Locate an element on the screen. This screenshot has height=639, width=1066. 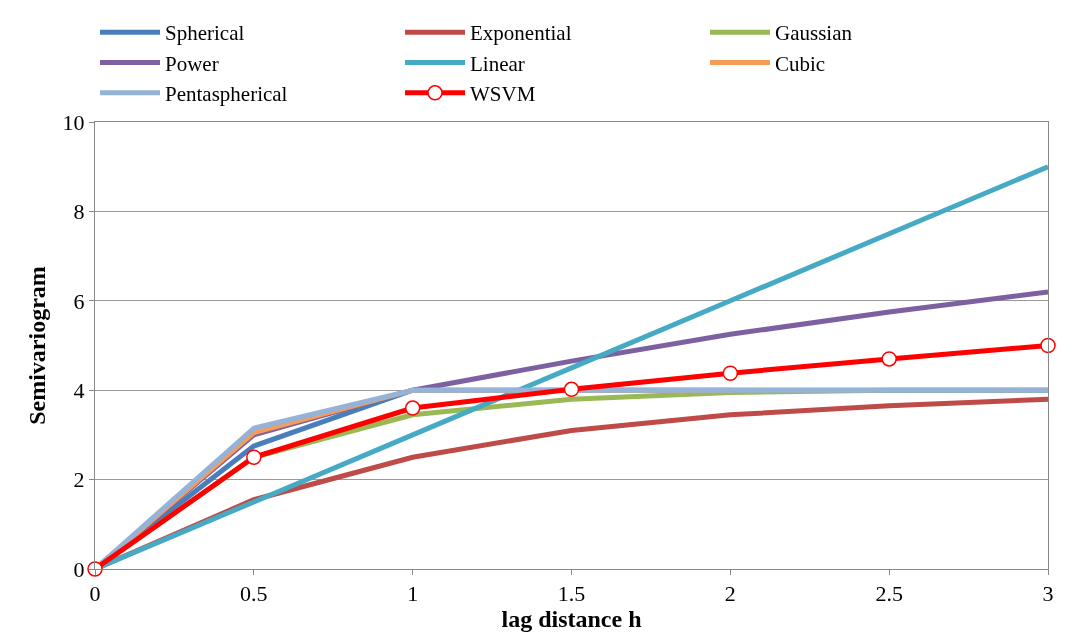
x-tick-label: 0 is located at coordinates (95, 594).